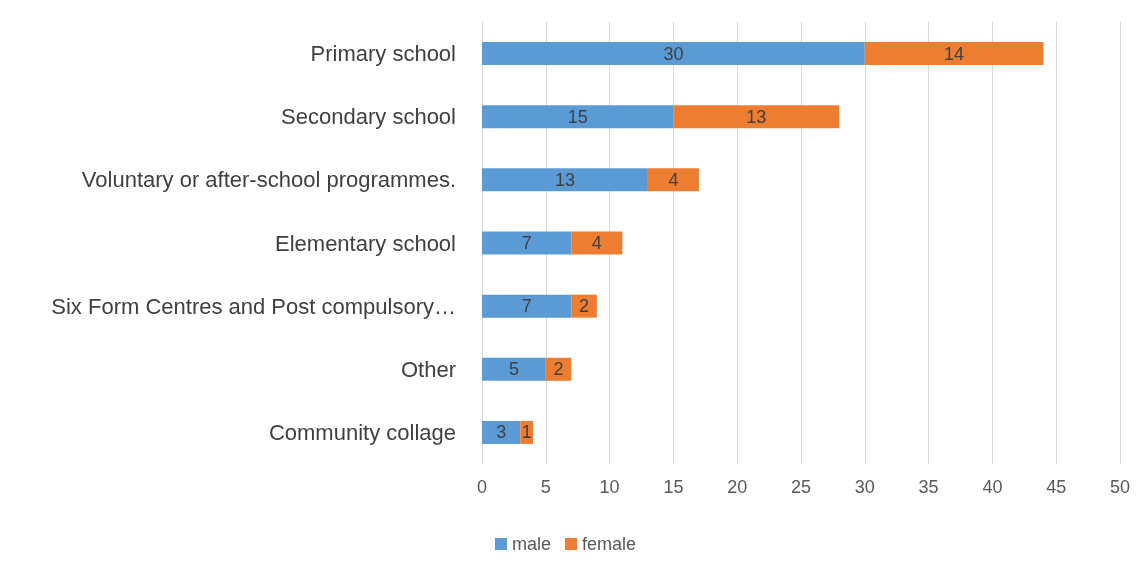  What do you see at coordinates (532, 544) in the screenshot?
I see `legend-label: male` at bounding box center [532, 544].